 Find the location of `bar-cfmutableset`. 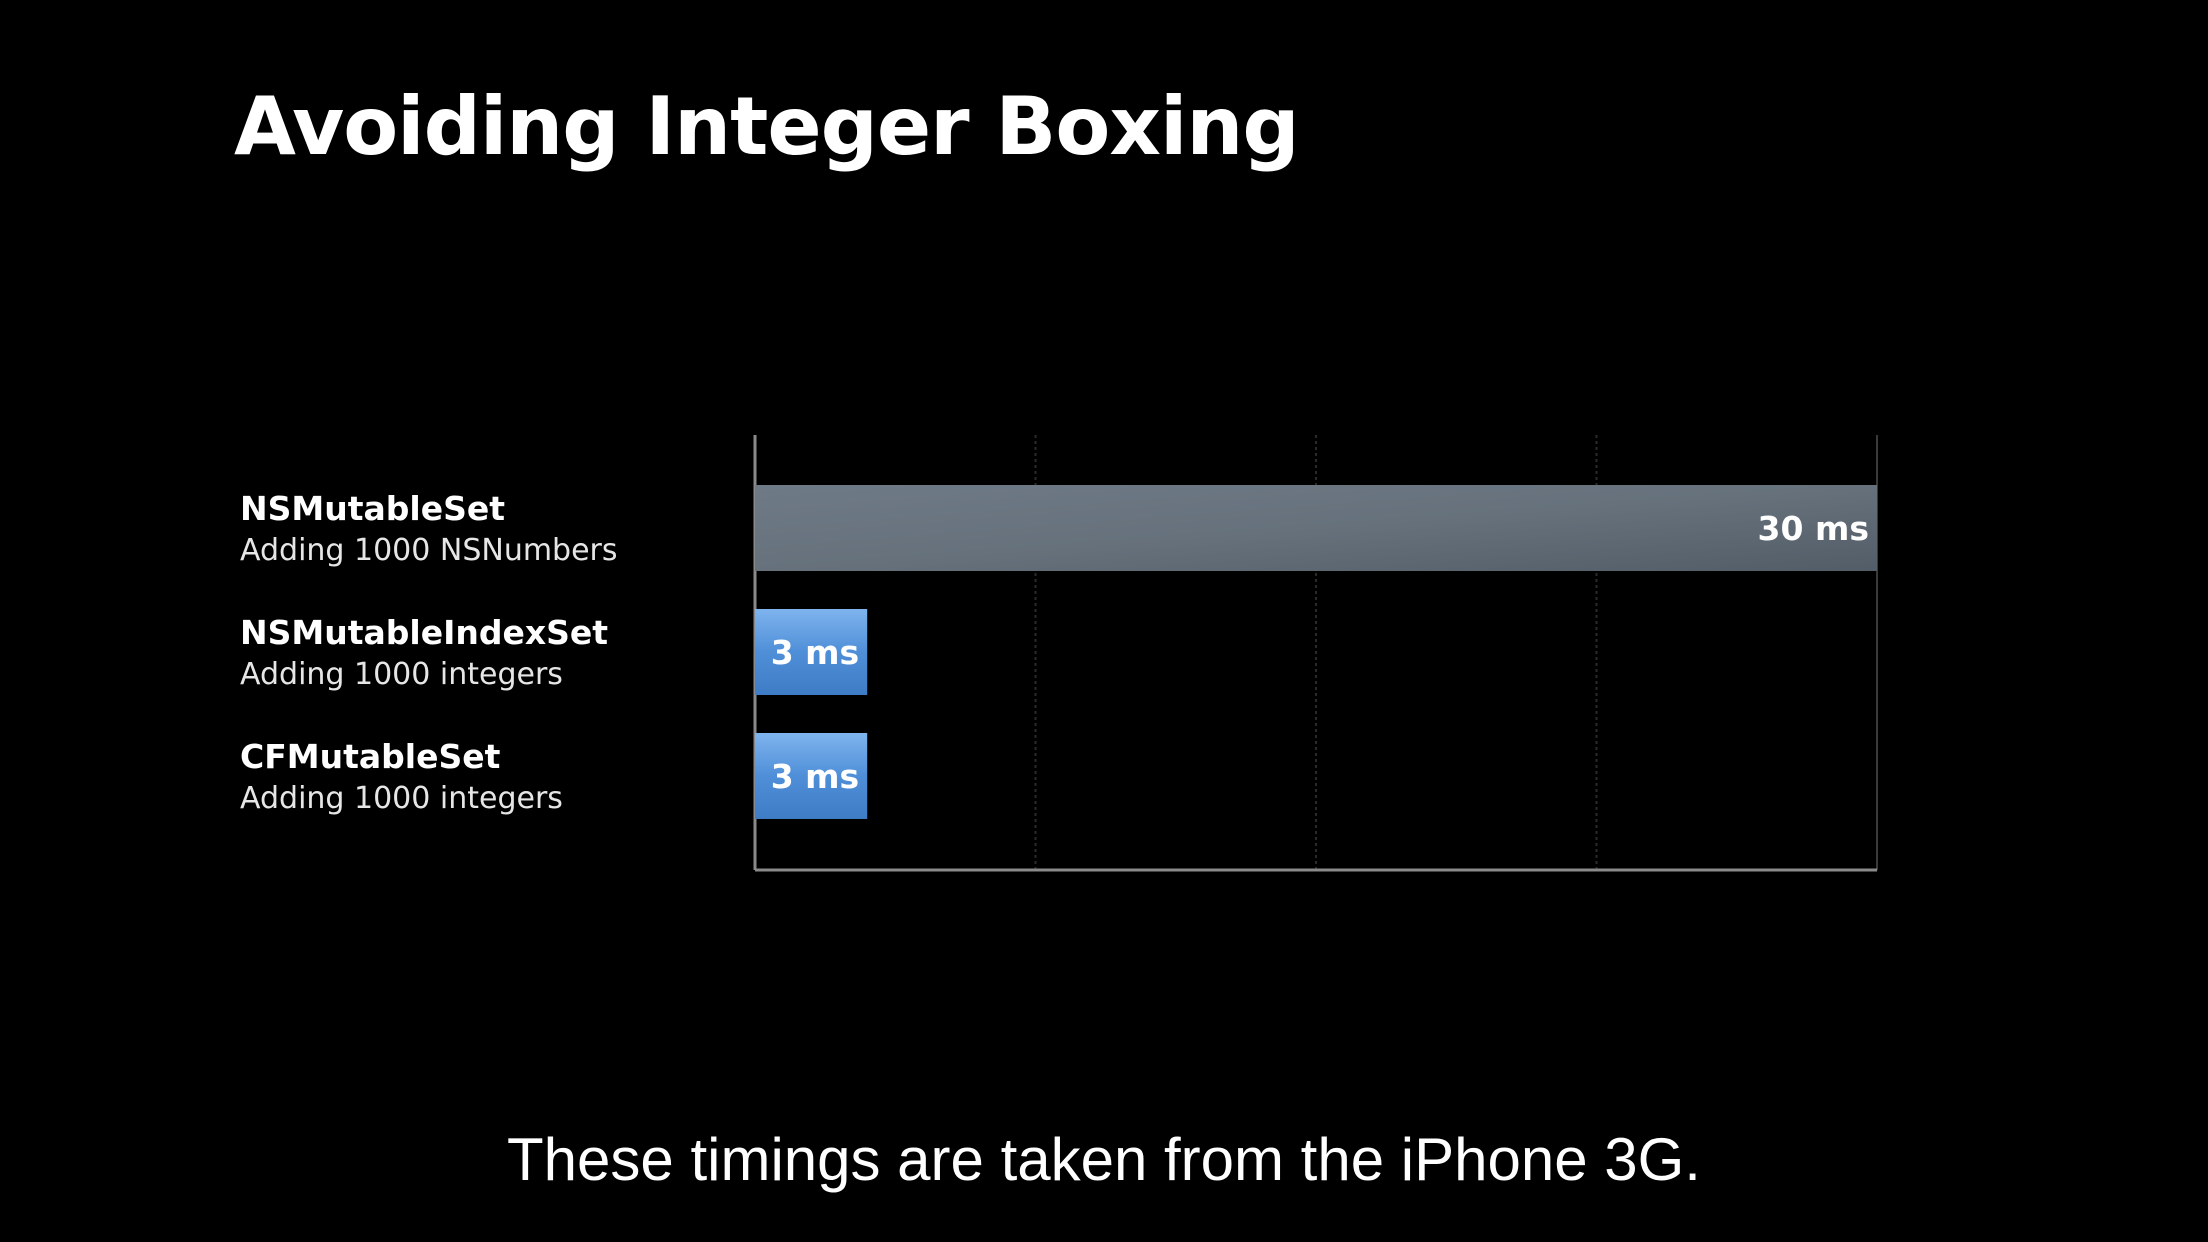

bar-cfmutableset is located at coordinates (811, 776).